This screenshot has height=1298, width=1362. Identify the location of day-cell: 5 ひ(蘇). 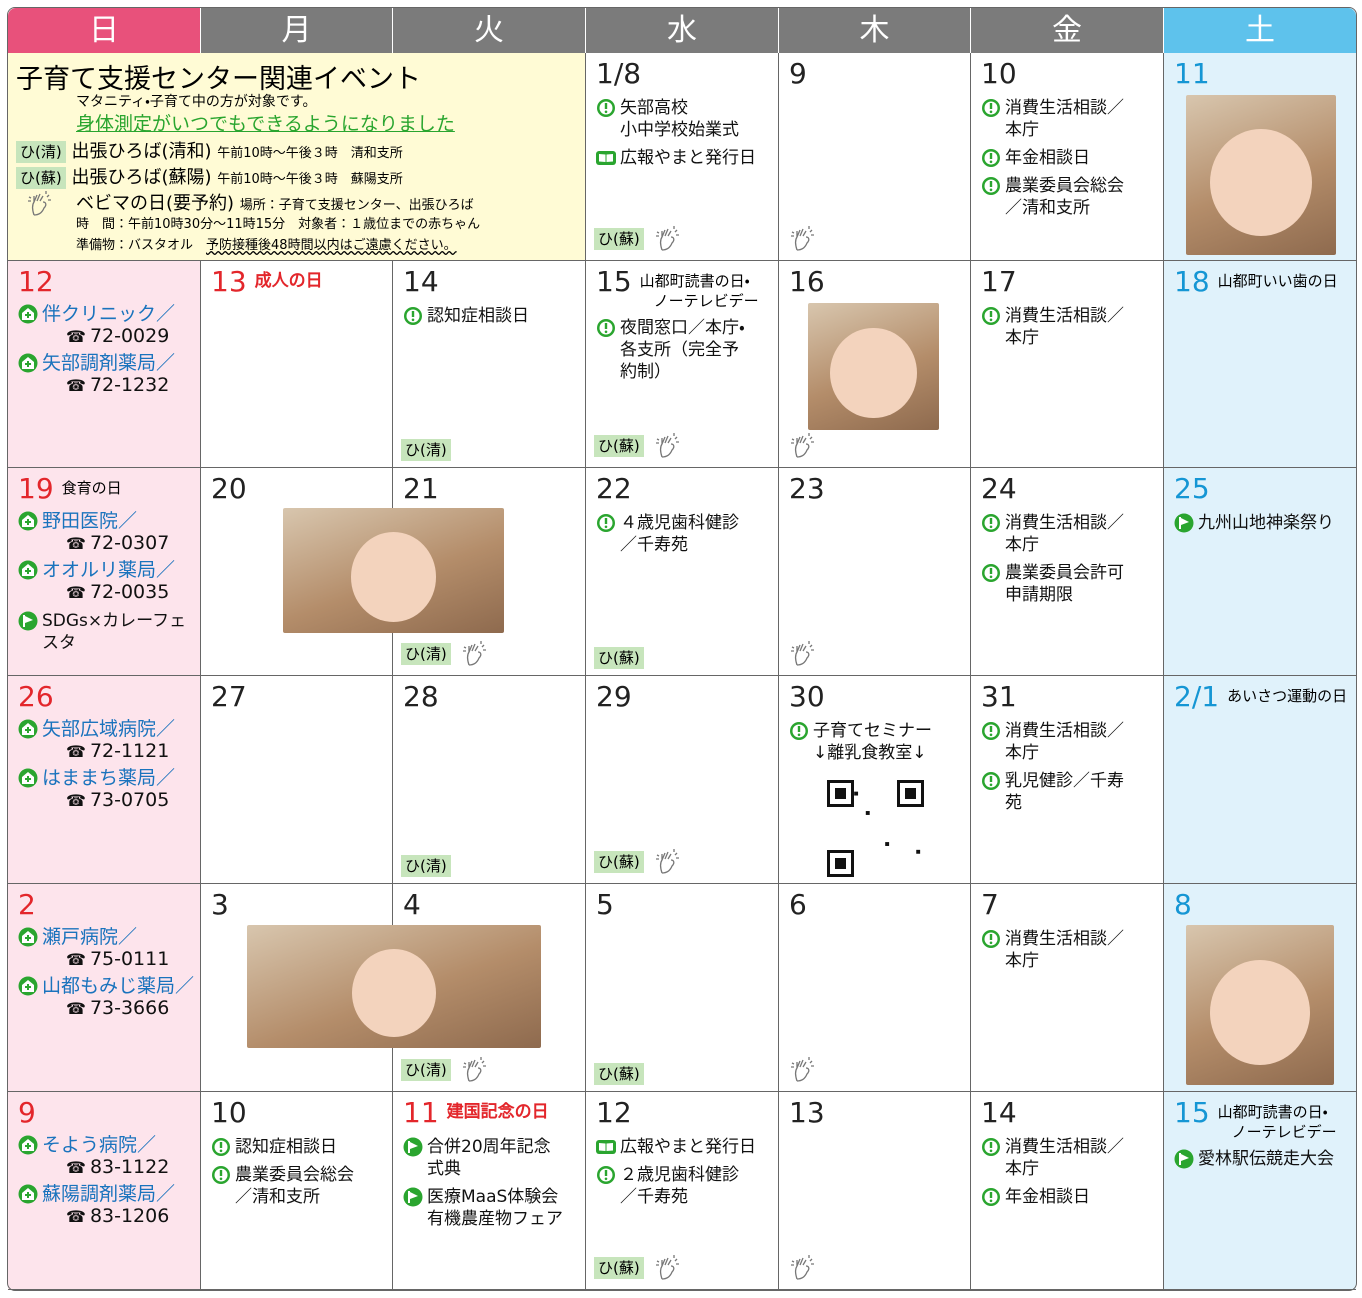
(682, 988).